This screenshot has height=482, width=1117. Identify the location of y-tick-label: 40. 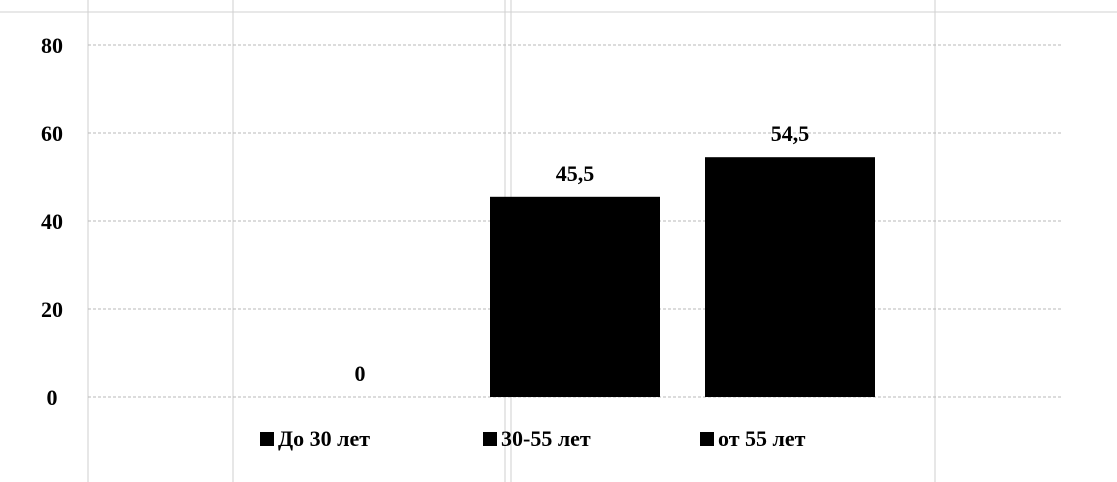
(52, 221).